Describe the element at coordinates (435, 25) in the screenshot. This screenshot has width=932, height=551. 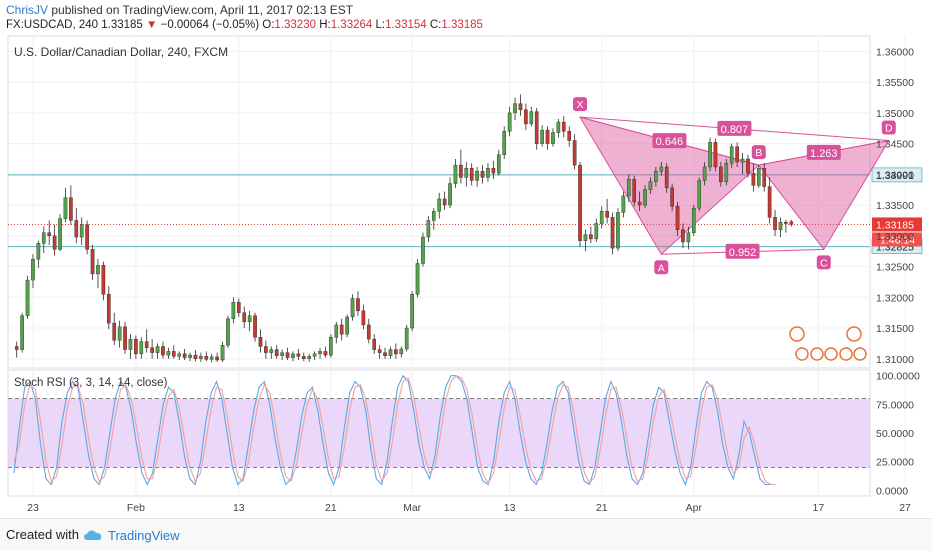
I see `close-label: C:` at that location.